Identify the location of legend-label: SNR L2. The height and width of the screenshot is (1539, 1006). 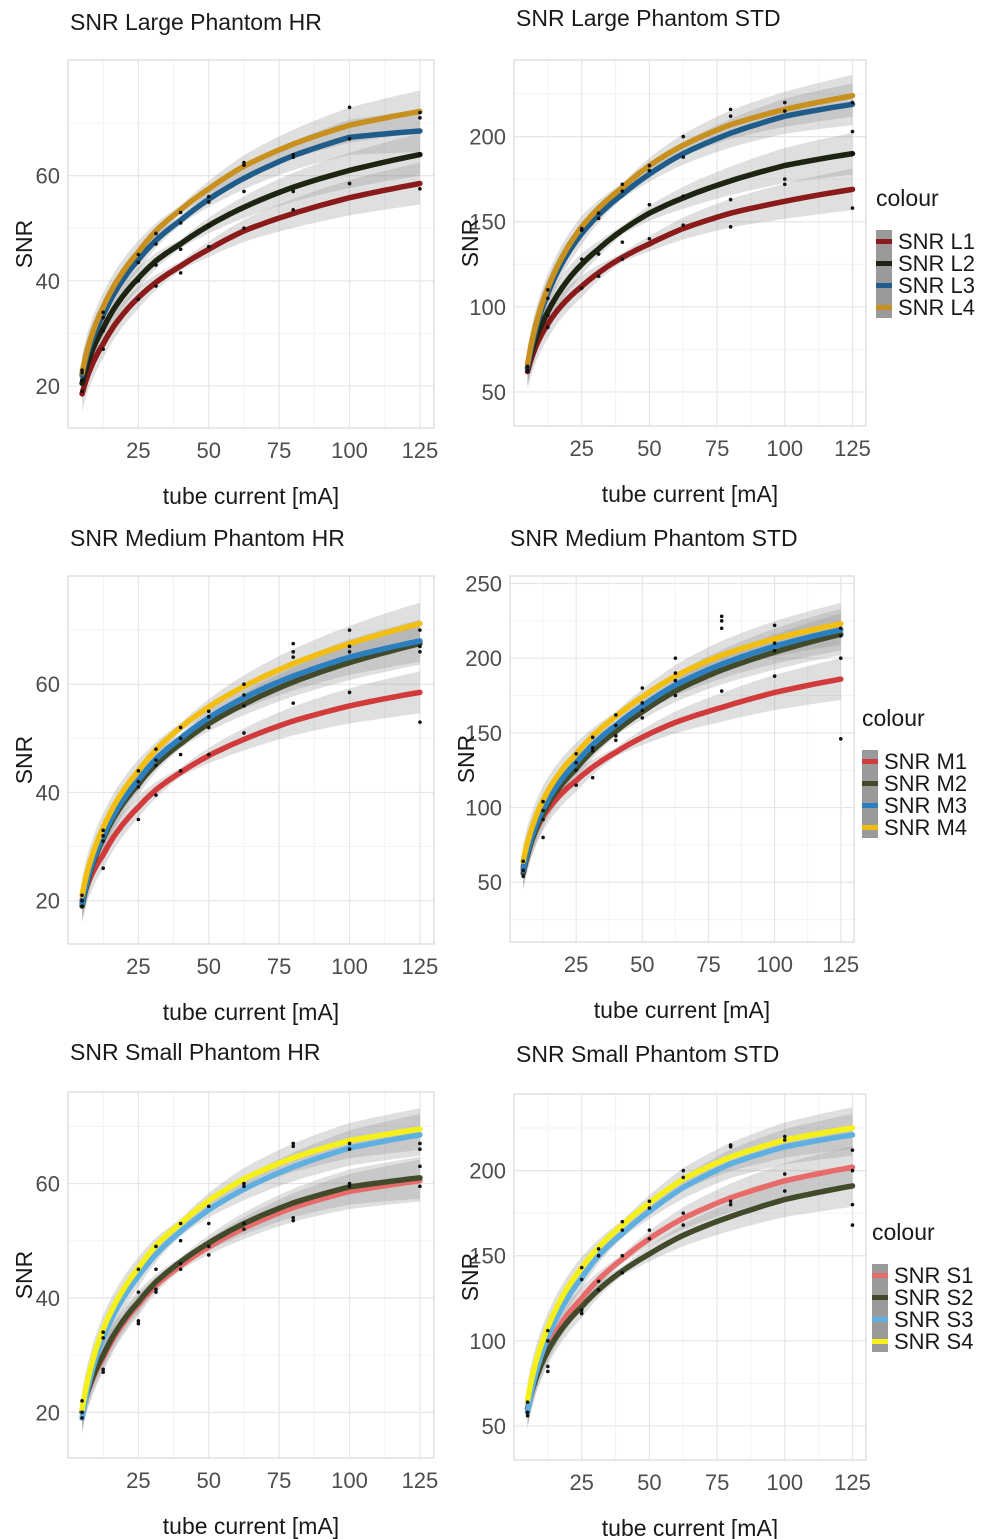
(936, 263).